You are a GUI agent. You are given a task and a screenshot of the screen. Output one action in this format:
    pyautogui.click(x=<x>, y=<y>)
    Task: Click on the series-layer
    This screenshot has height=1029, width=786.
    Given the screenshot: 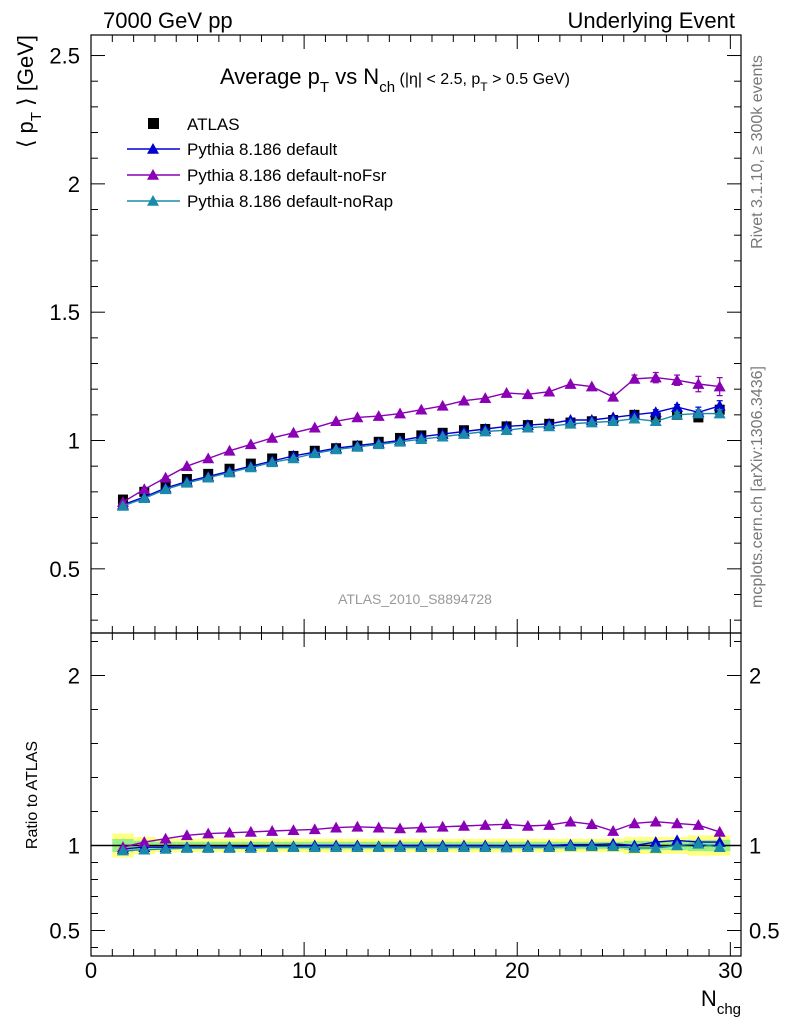 What is the action you would take?
    pyautogui.click(x=421, y=441)
    